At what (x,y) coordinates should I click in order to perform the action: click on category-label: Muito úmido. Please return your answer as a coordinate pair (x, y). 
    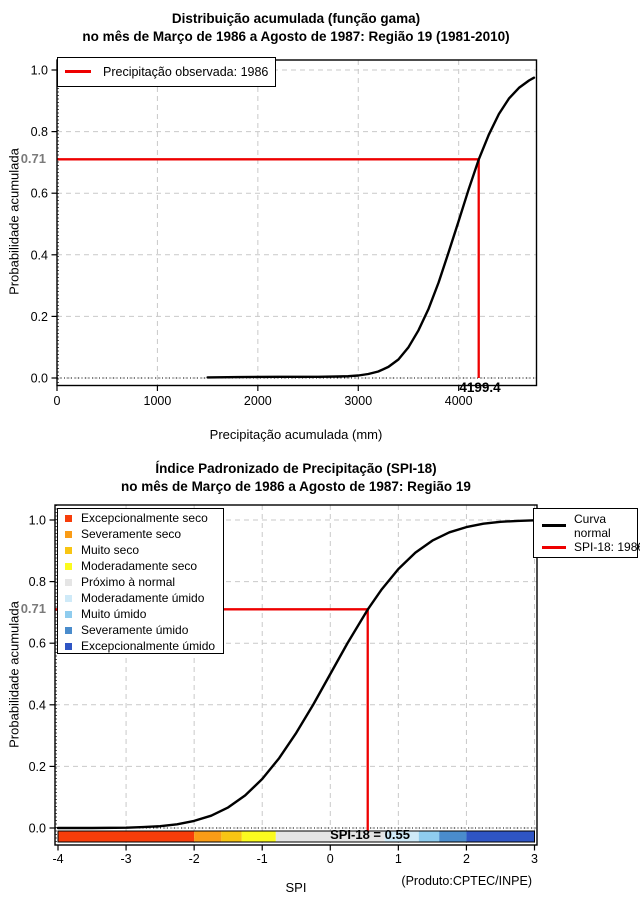
    Looking at the image, I should click on (114, 614).